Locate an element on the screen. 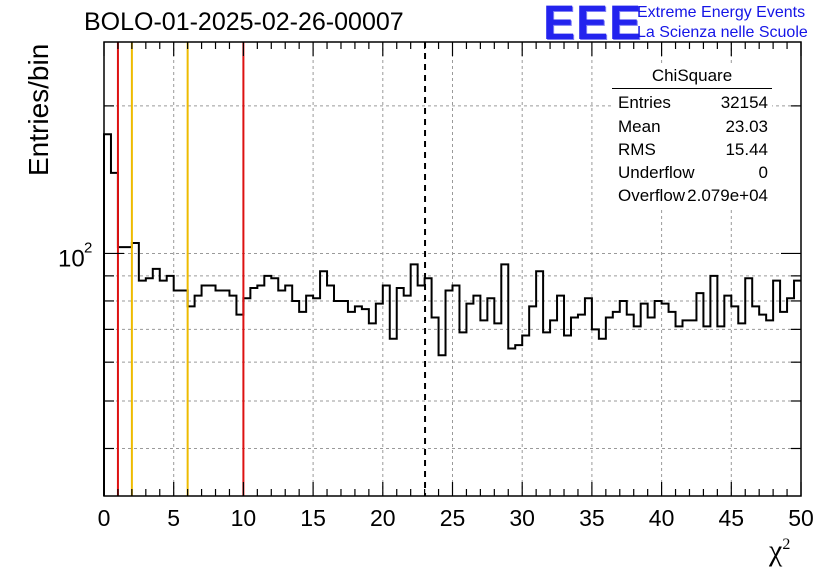  x-tick-label: 35 is located at coordinates (592, 518).